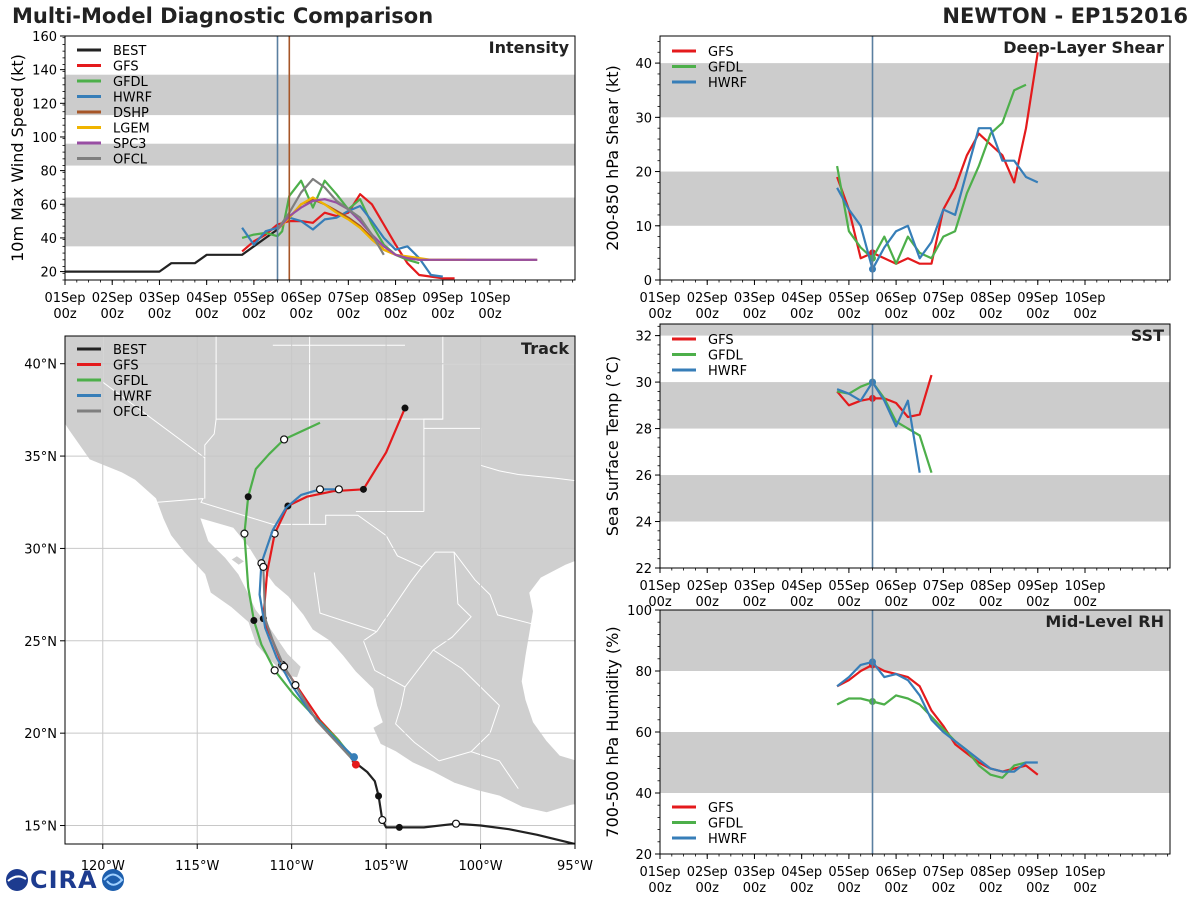 The height and width of the screenshot is (900, 1200). I want to click on rh-xtick-label: 01Sep, so click(659, 872).